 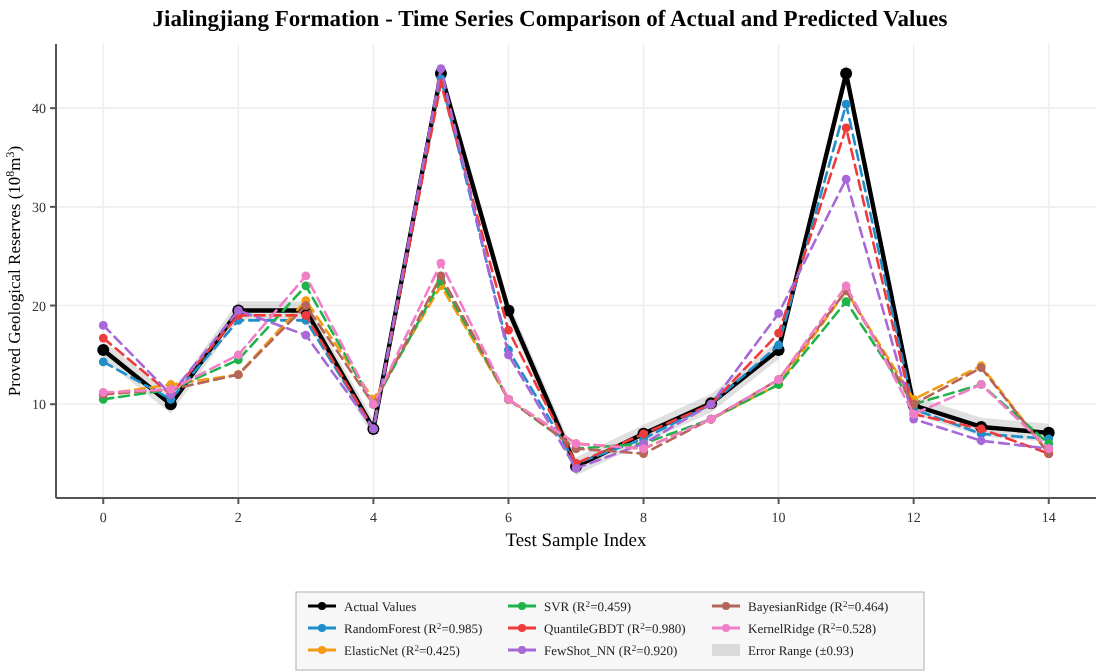 What do you see at coordinates (550, 20) in the screenshot?
I see `chart-title: Jialingjiang Formation - Time Series Comparison of Actual and Predicted Values` at bounding box center [550, 20].